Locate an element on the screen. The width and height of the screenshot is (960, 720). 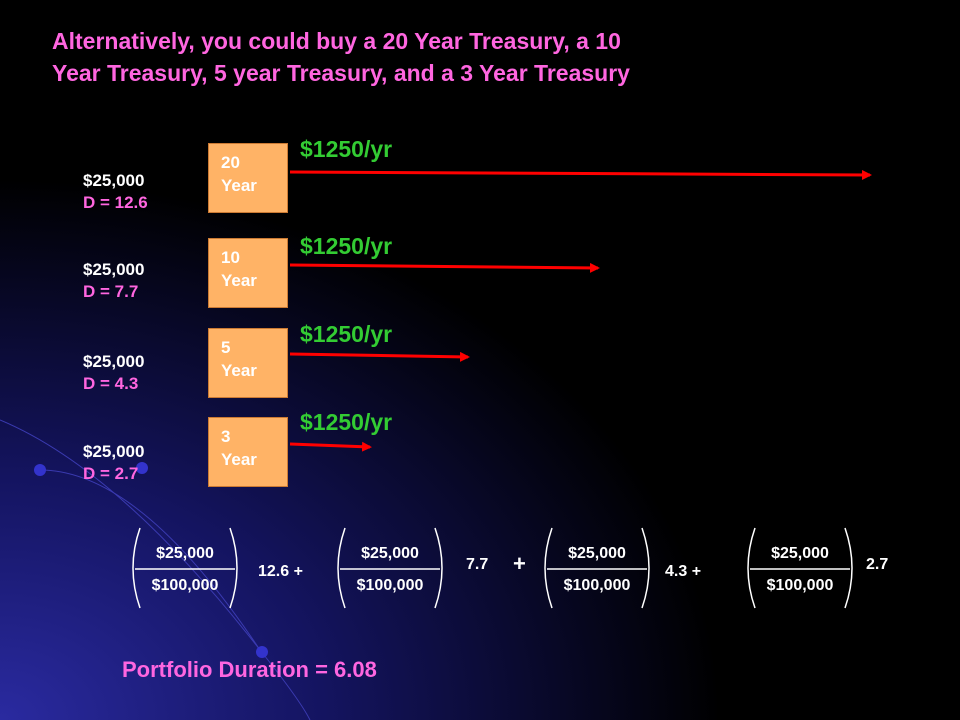
term-box: 3 Year is located at coordinates (248, 452).